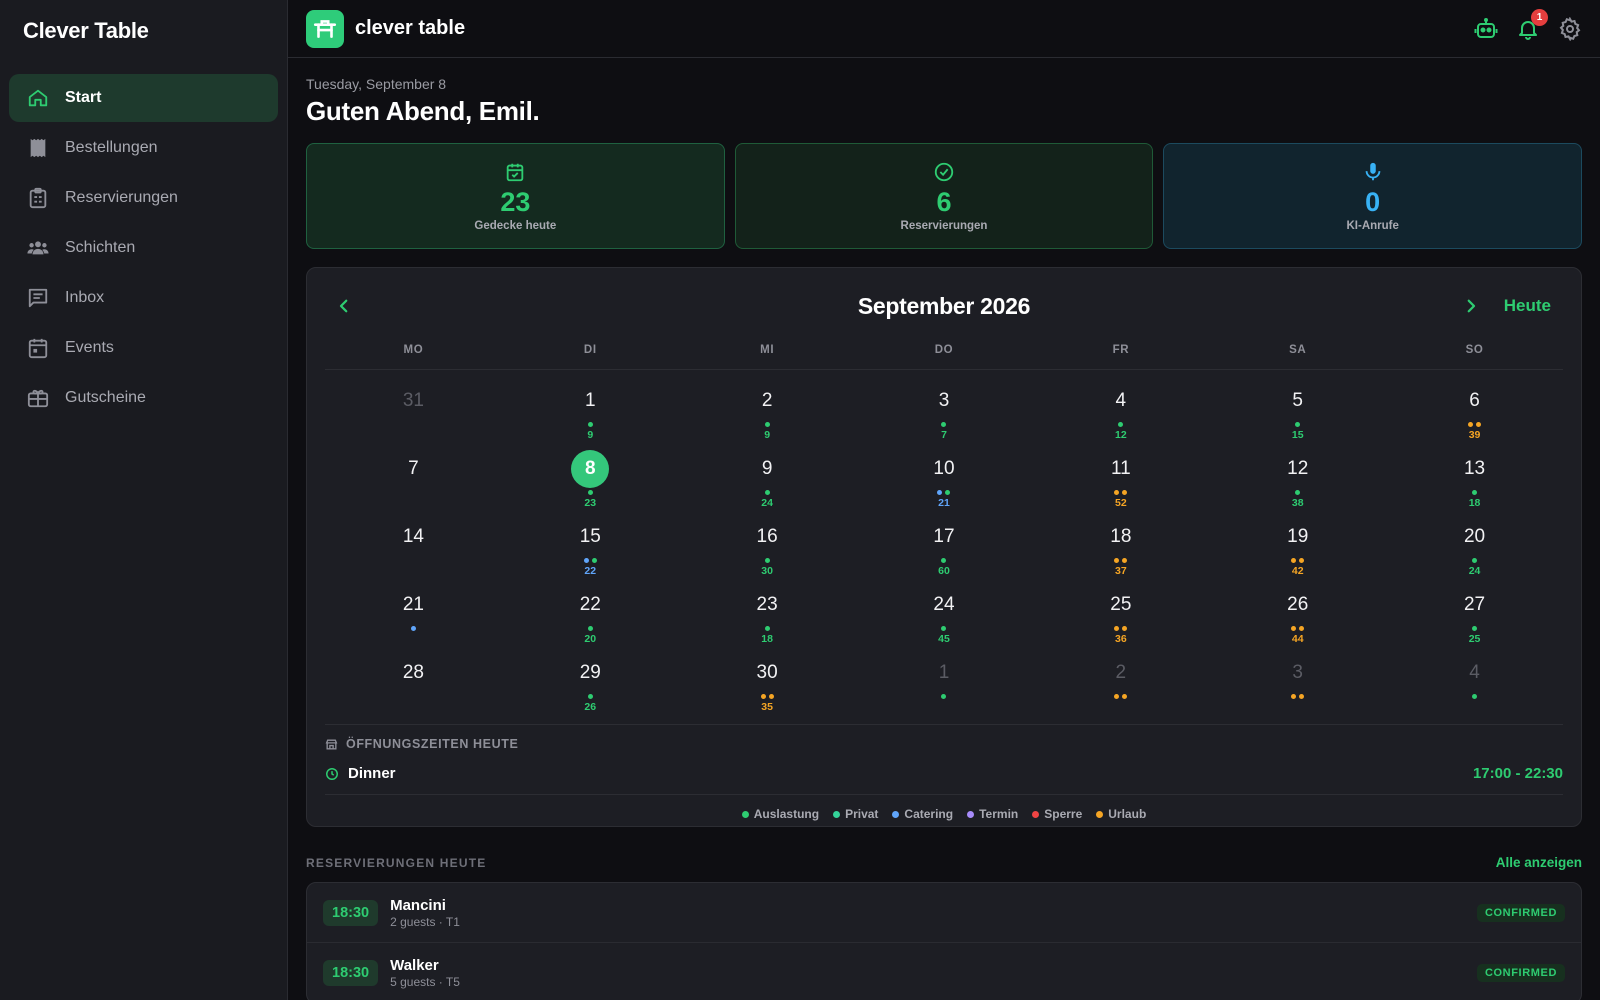  I want to click on bell-icon: 1, so click(1532, 24).